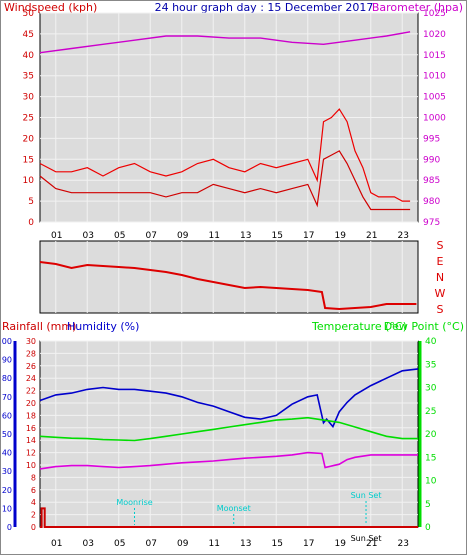 The image size is (467, 555). What do you see at coordinates (56, 236) in the screenshot?
I see `x-tick-label: 01` at bounding box center [56, 236].